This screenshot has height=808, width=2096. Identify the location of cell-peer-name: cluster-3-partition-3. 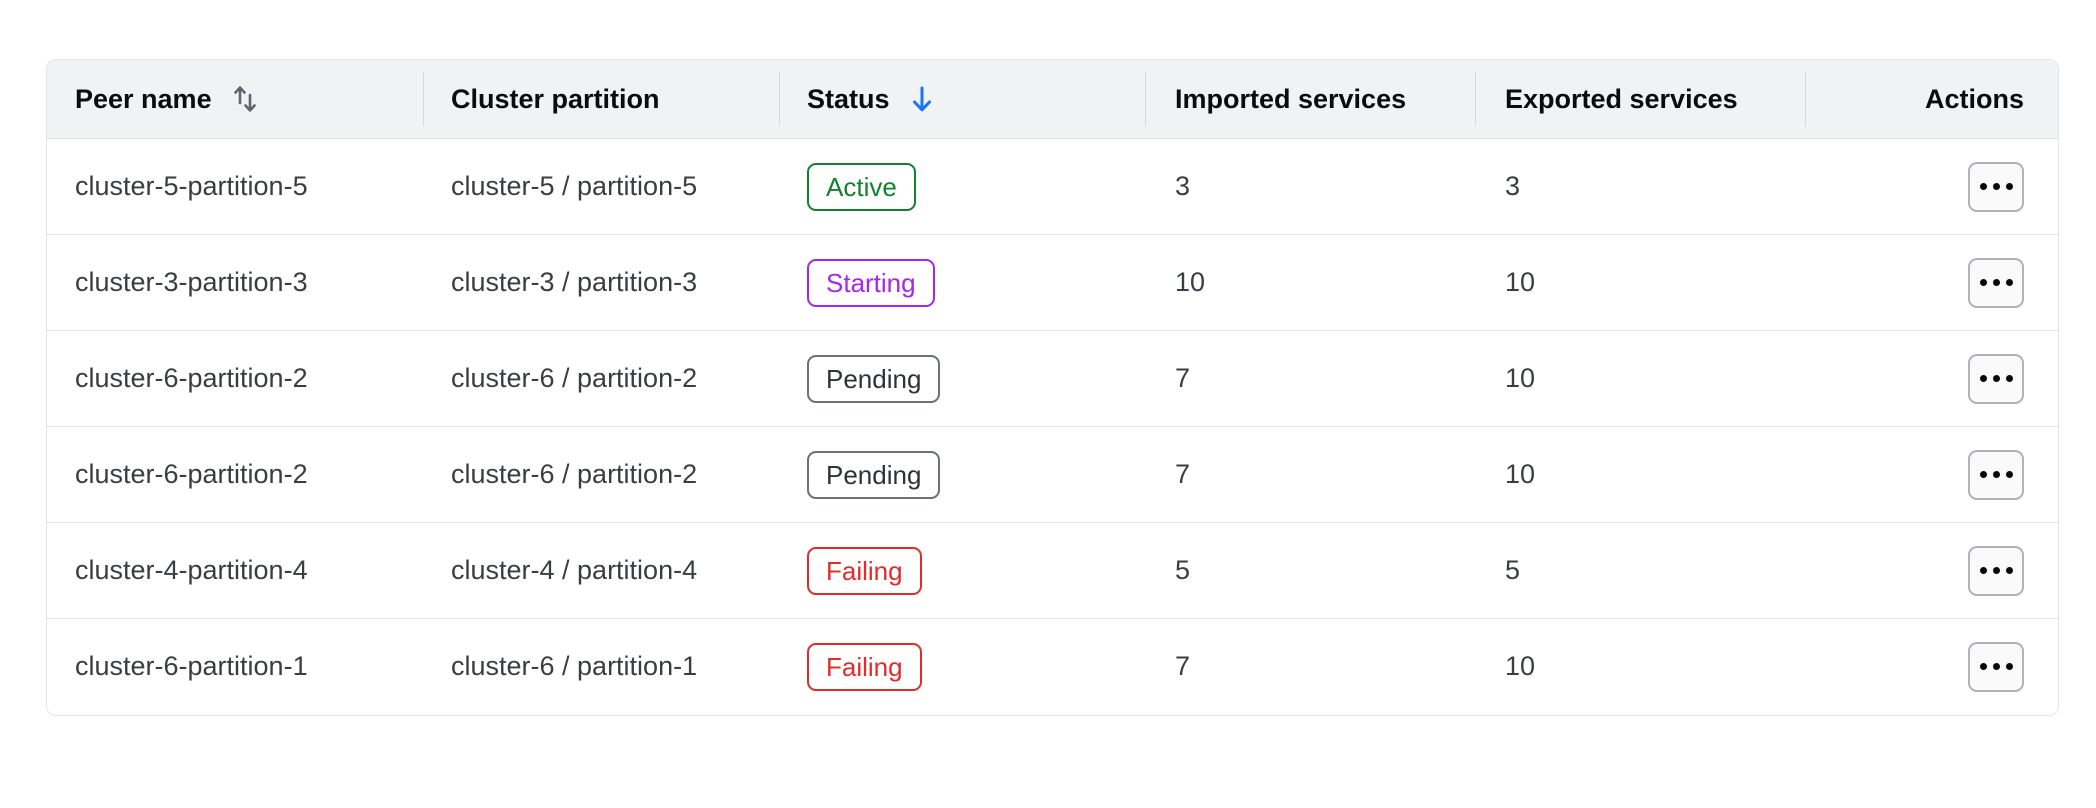
(235, 282).